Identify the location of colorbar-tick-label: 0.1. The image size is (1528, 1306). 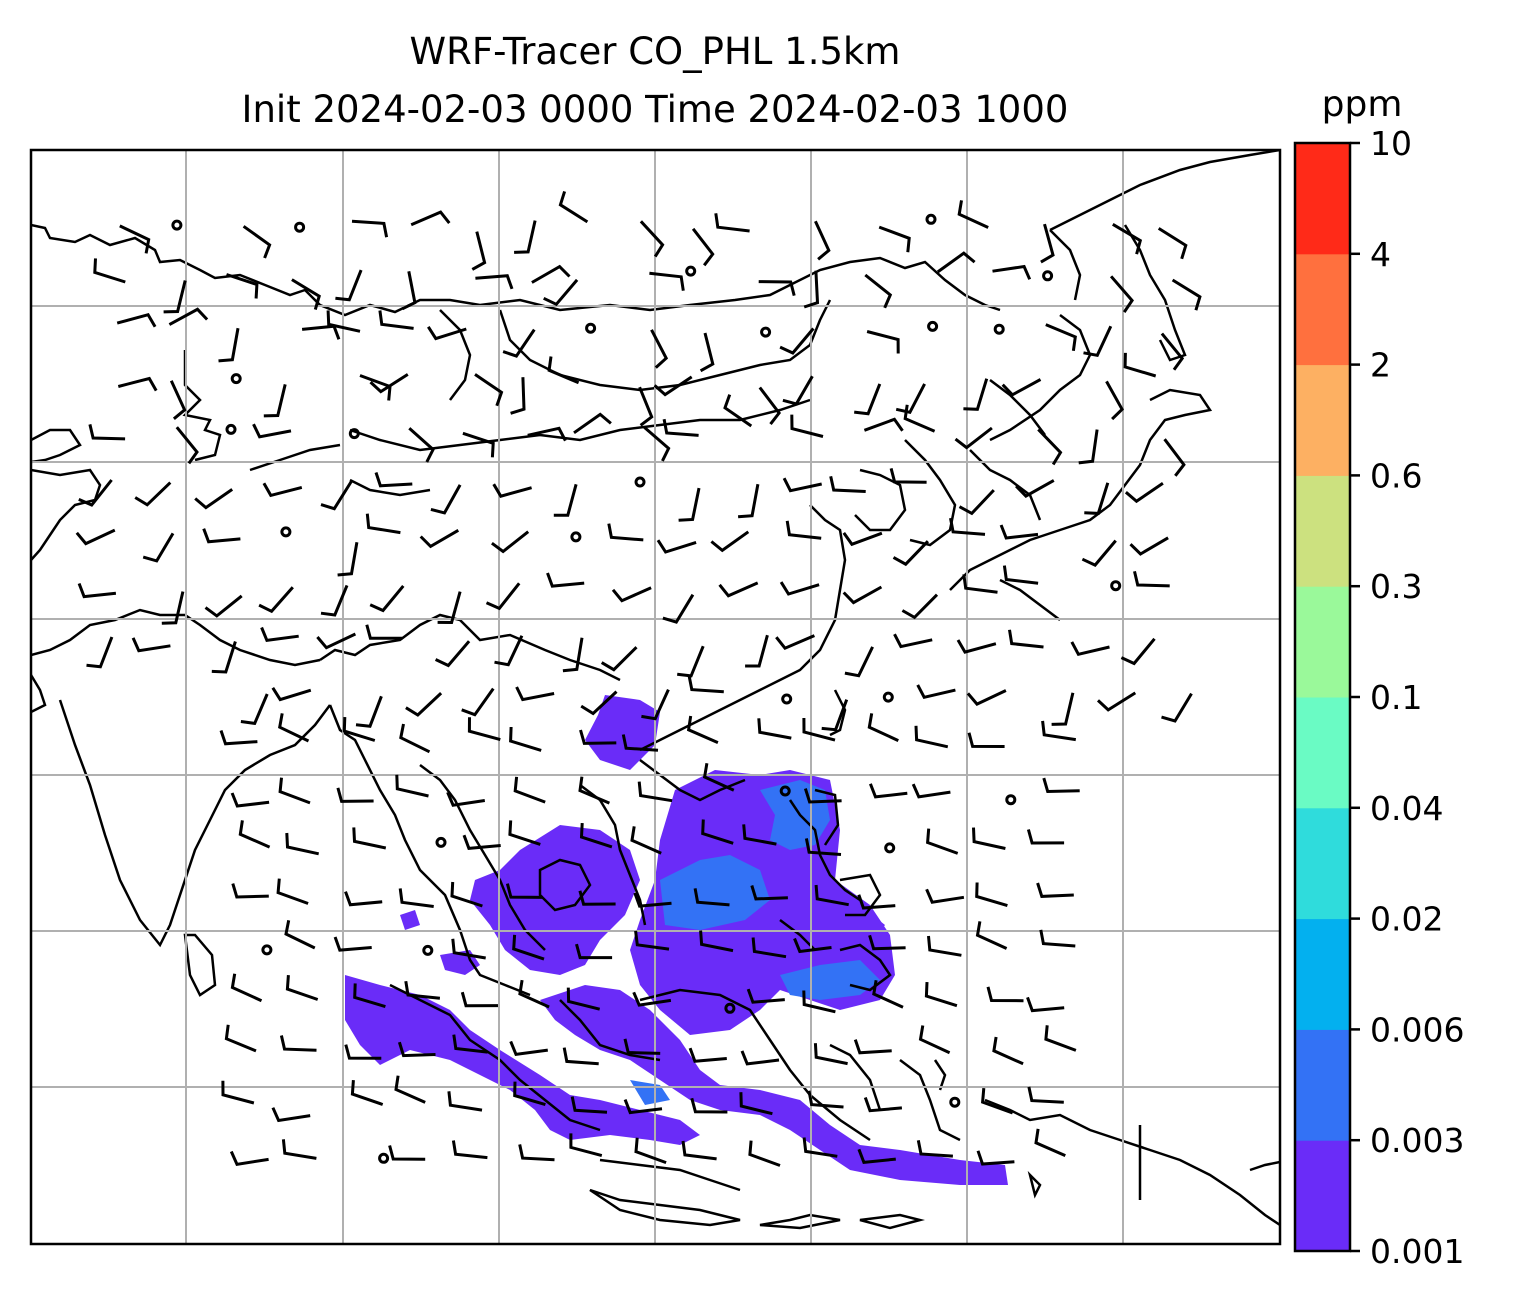
(1396, 697).